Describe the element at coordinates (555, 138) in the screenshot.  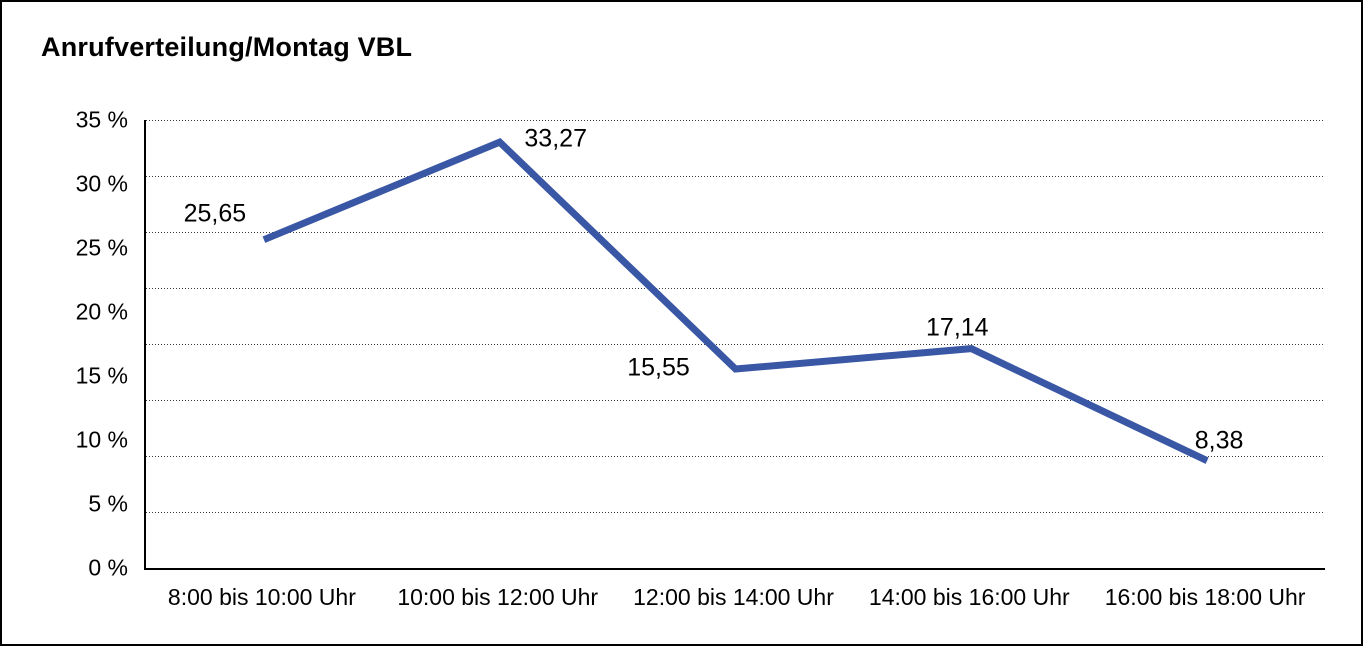
I see `data-point-label: 33,27` at that location.